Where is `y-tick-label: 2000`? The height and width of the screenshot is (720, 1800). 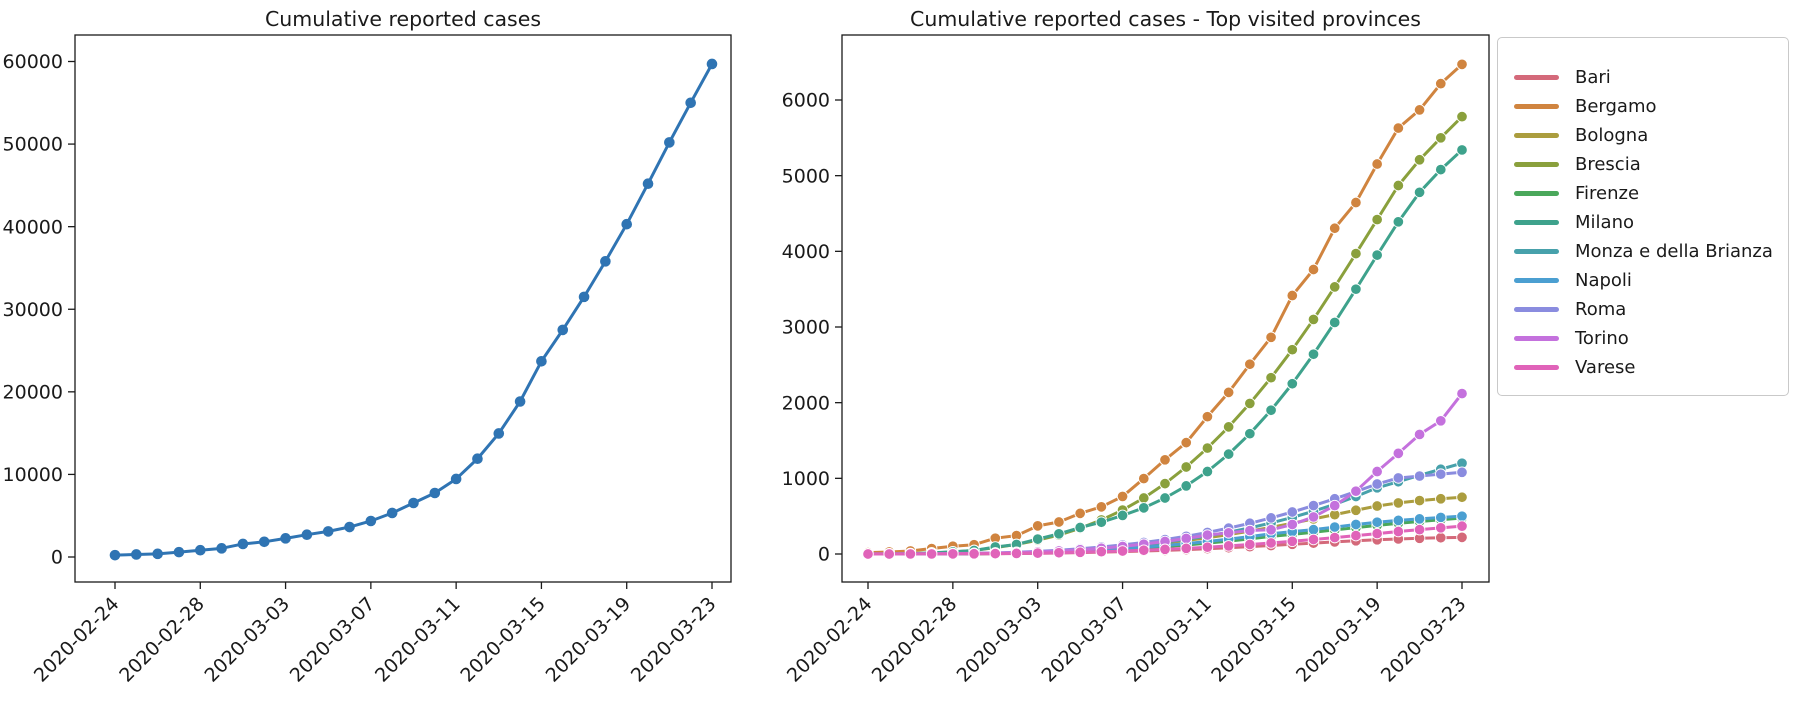
y-tick-label: 2000 is located at coordinates (806, 403).